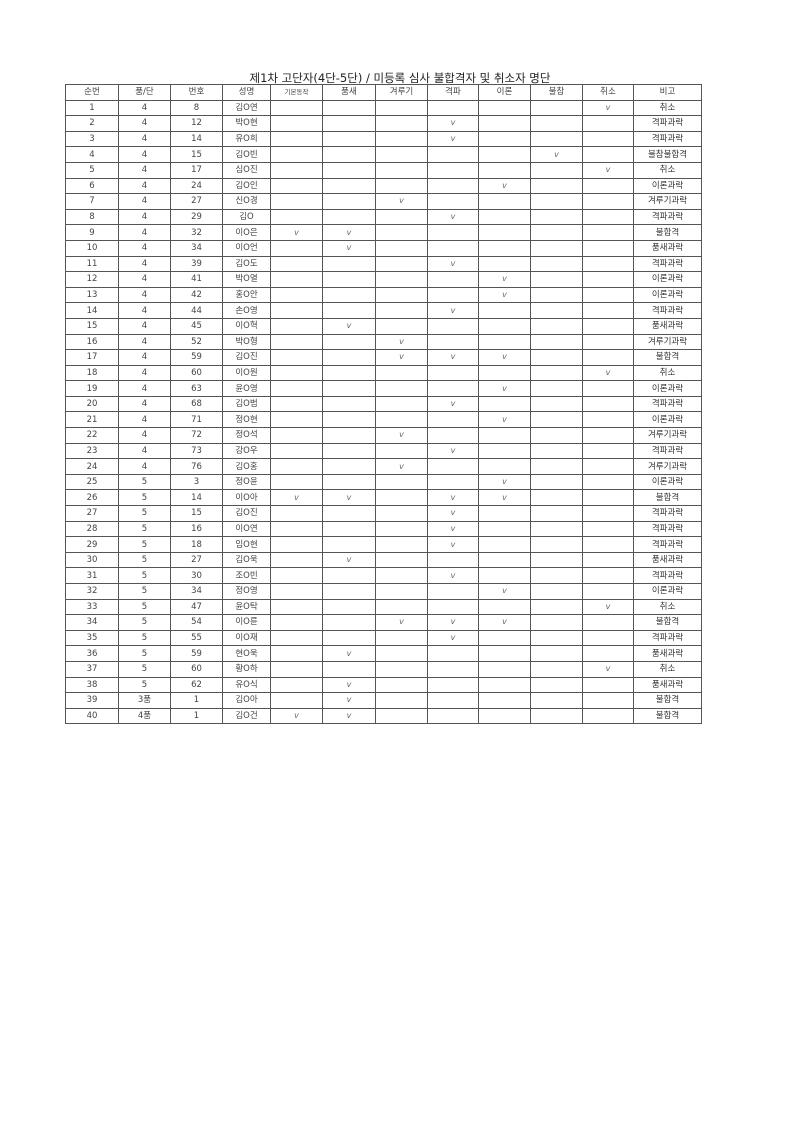  Describe the element at coordinates (504, 92) in the screenshot. I see `column-header-theory: 이론` at that location.